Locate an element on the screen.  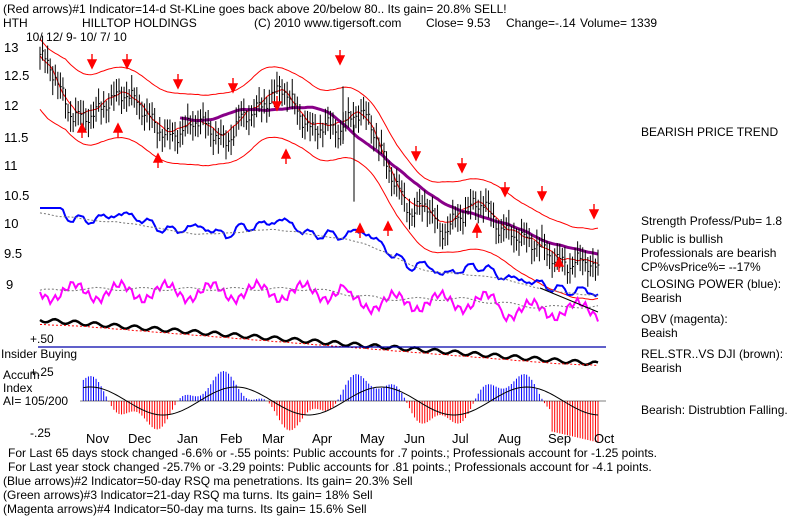
accum-label: Accum is located at coordinates (21, 375).